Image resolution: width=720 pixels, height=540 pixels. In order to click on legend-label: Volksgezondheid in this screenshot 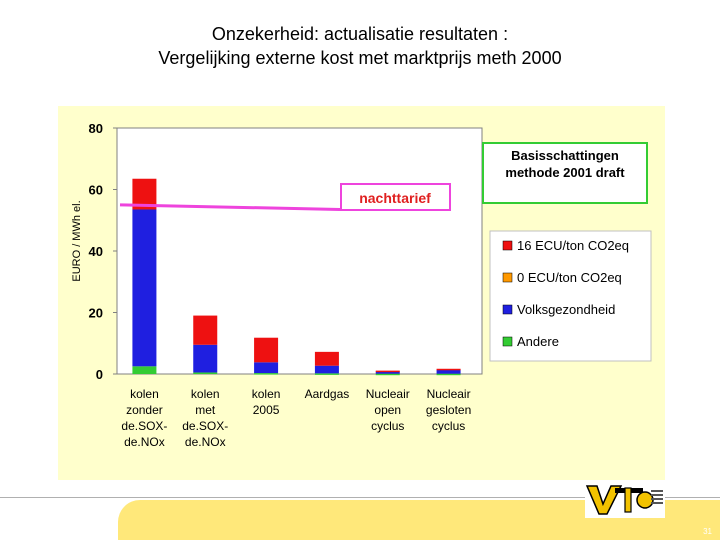, I will do `click(566, 309)`.